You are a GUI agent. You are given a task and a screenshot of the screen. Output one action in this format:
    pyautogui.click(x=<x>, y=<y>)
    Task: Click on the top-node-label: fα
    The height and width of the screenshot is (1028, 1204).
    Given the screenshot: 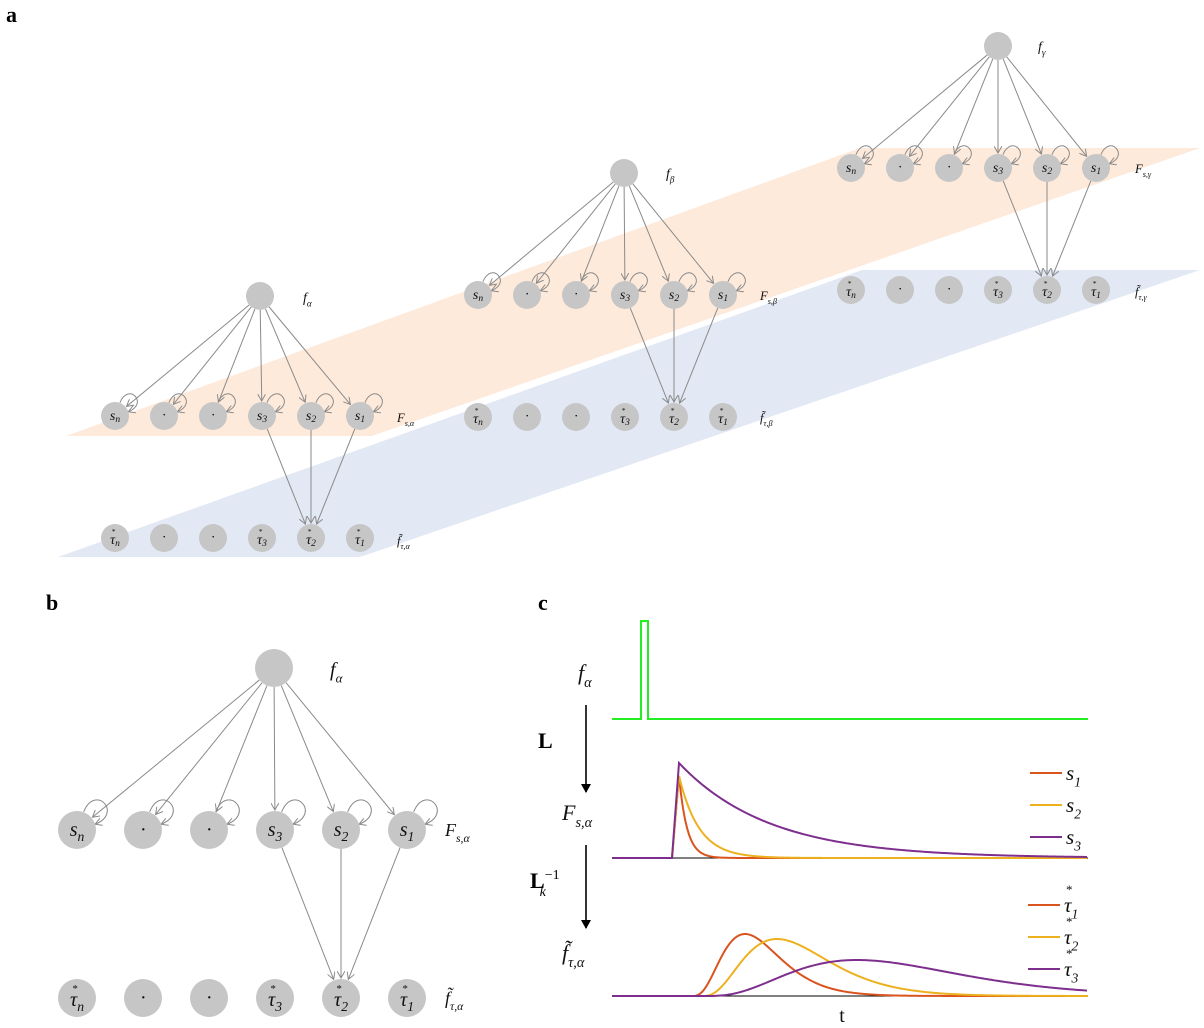 What is the action you would take?
    pyautogui.click(x=337, y=672)
    